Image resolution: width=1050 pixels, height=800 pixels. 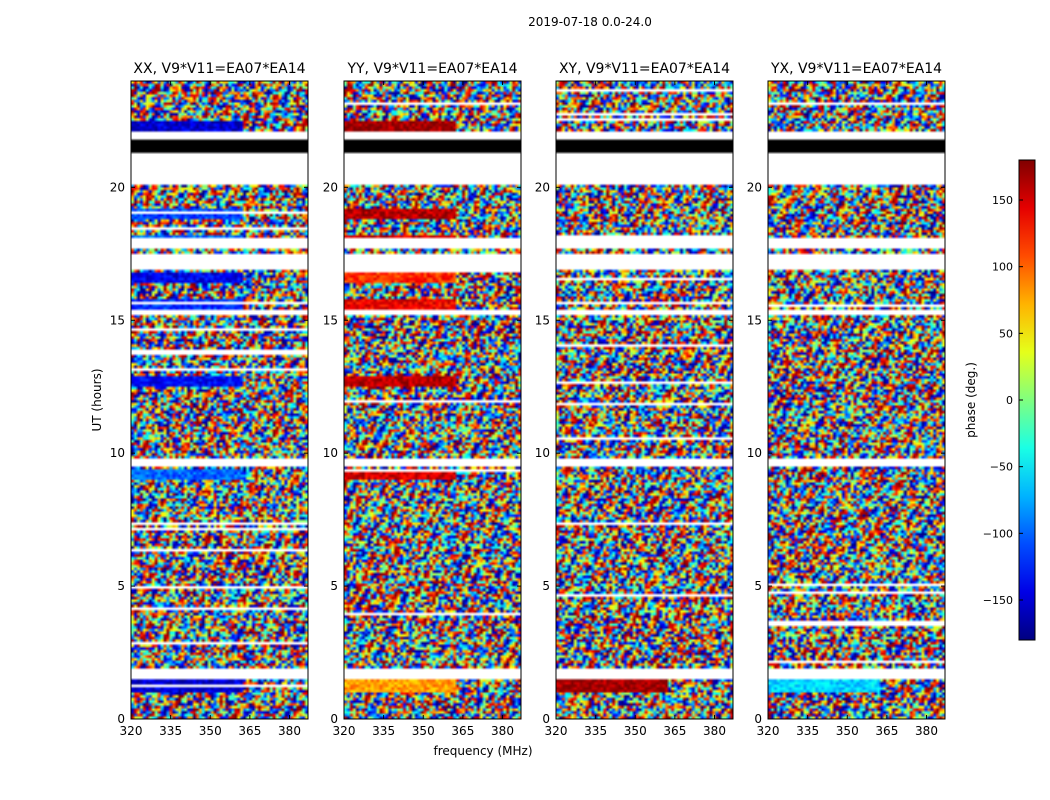 I want to click on colorbar-tick-label: −100, so click(x=998, y=533).